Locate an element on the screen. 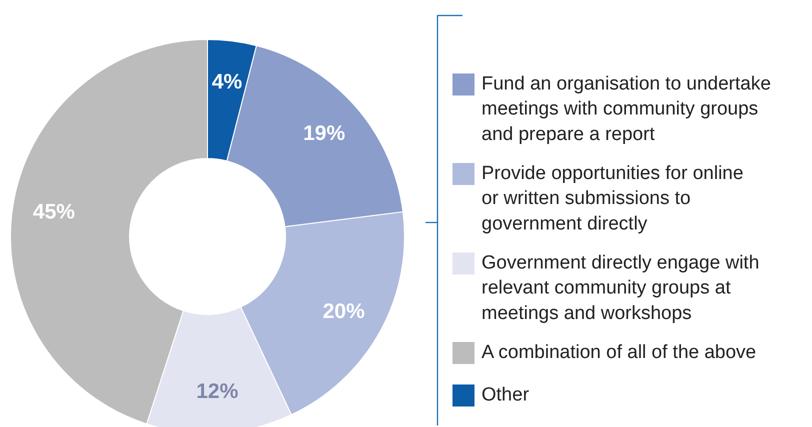 Image resolution: width=812 pixels, height=427 pixels. legend-label: Other is located at coordinates (506, 395).